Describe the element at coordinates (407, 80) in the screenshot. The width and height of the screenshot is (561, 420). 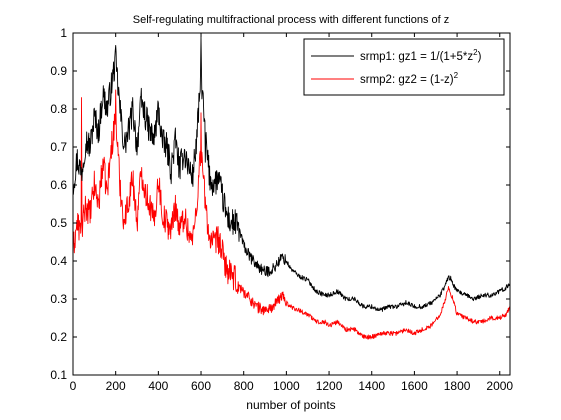
I see `legend-label-srmp2-main: srmp2: gz2 = (1-z)` at that location.